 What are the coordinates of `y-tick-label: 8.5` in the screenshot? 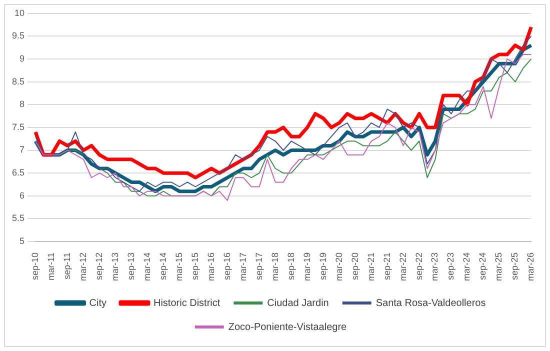 It's located at (18, 81).